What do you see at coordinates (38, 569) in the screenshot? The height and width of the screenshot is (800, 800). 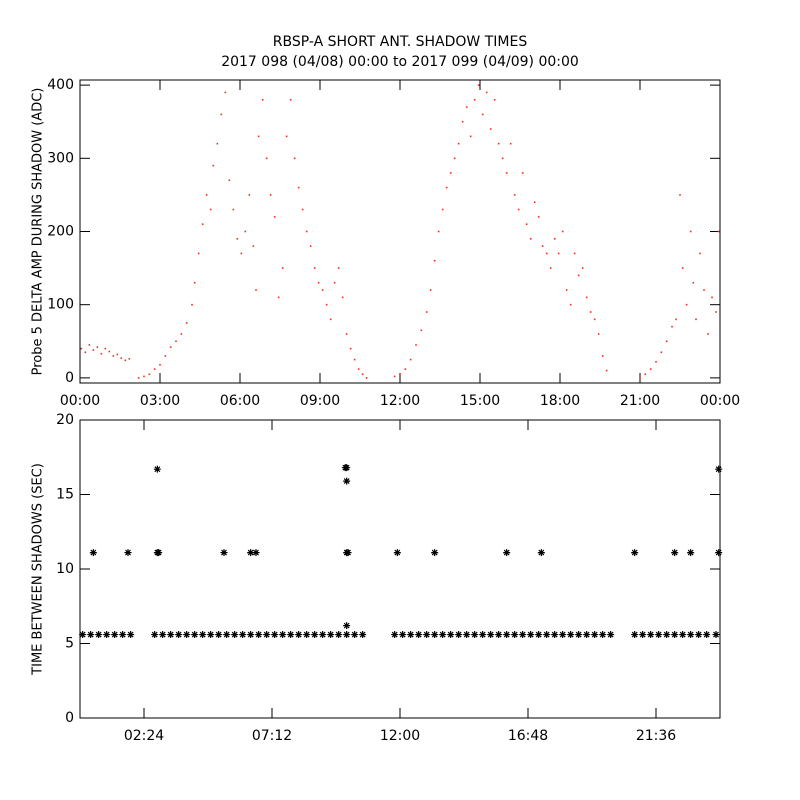 I see `y-axis-label: TIME BETWEEN SHADOWS (SEC)` at bounding box center [38, 569].